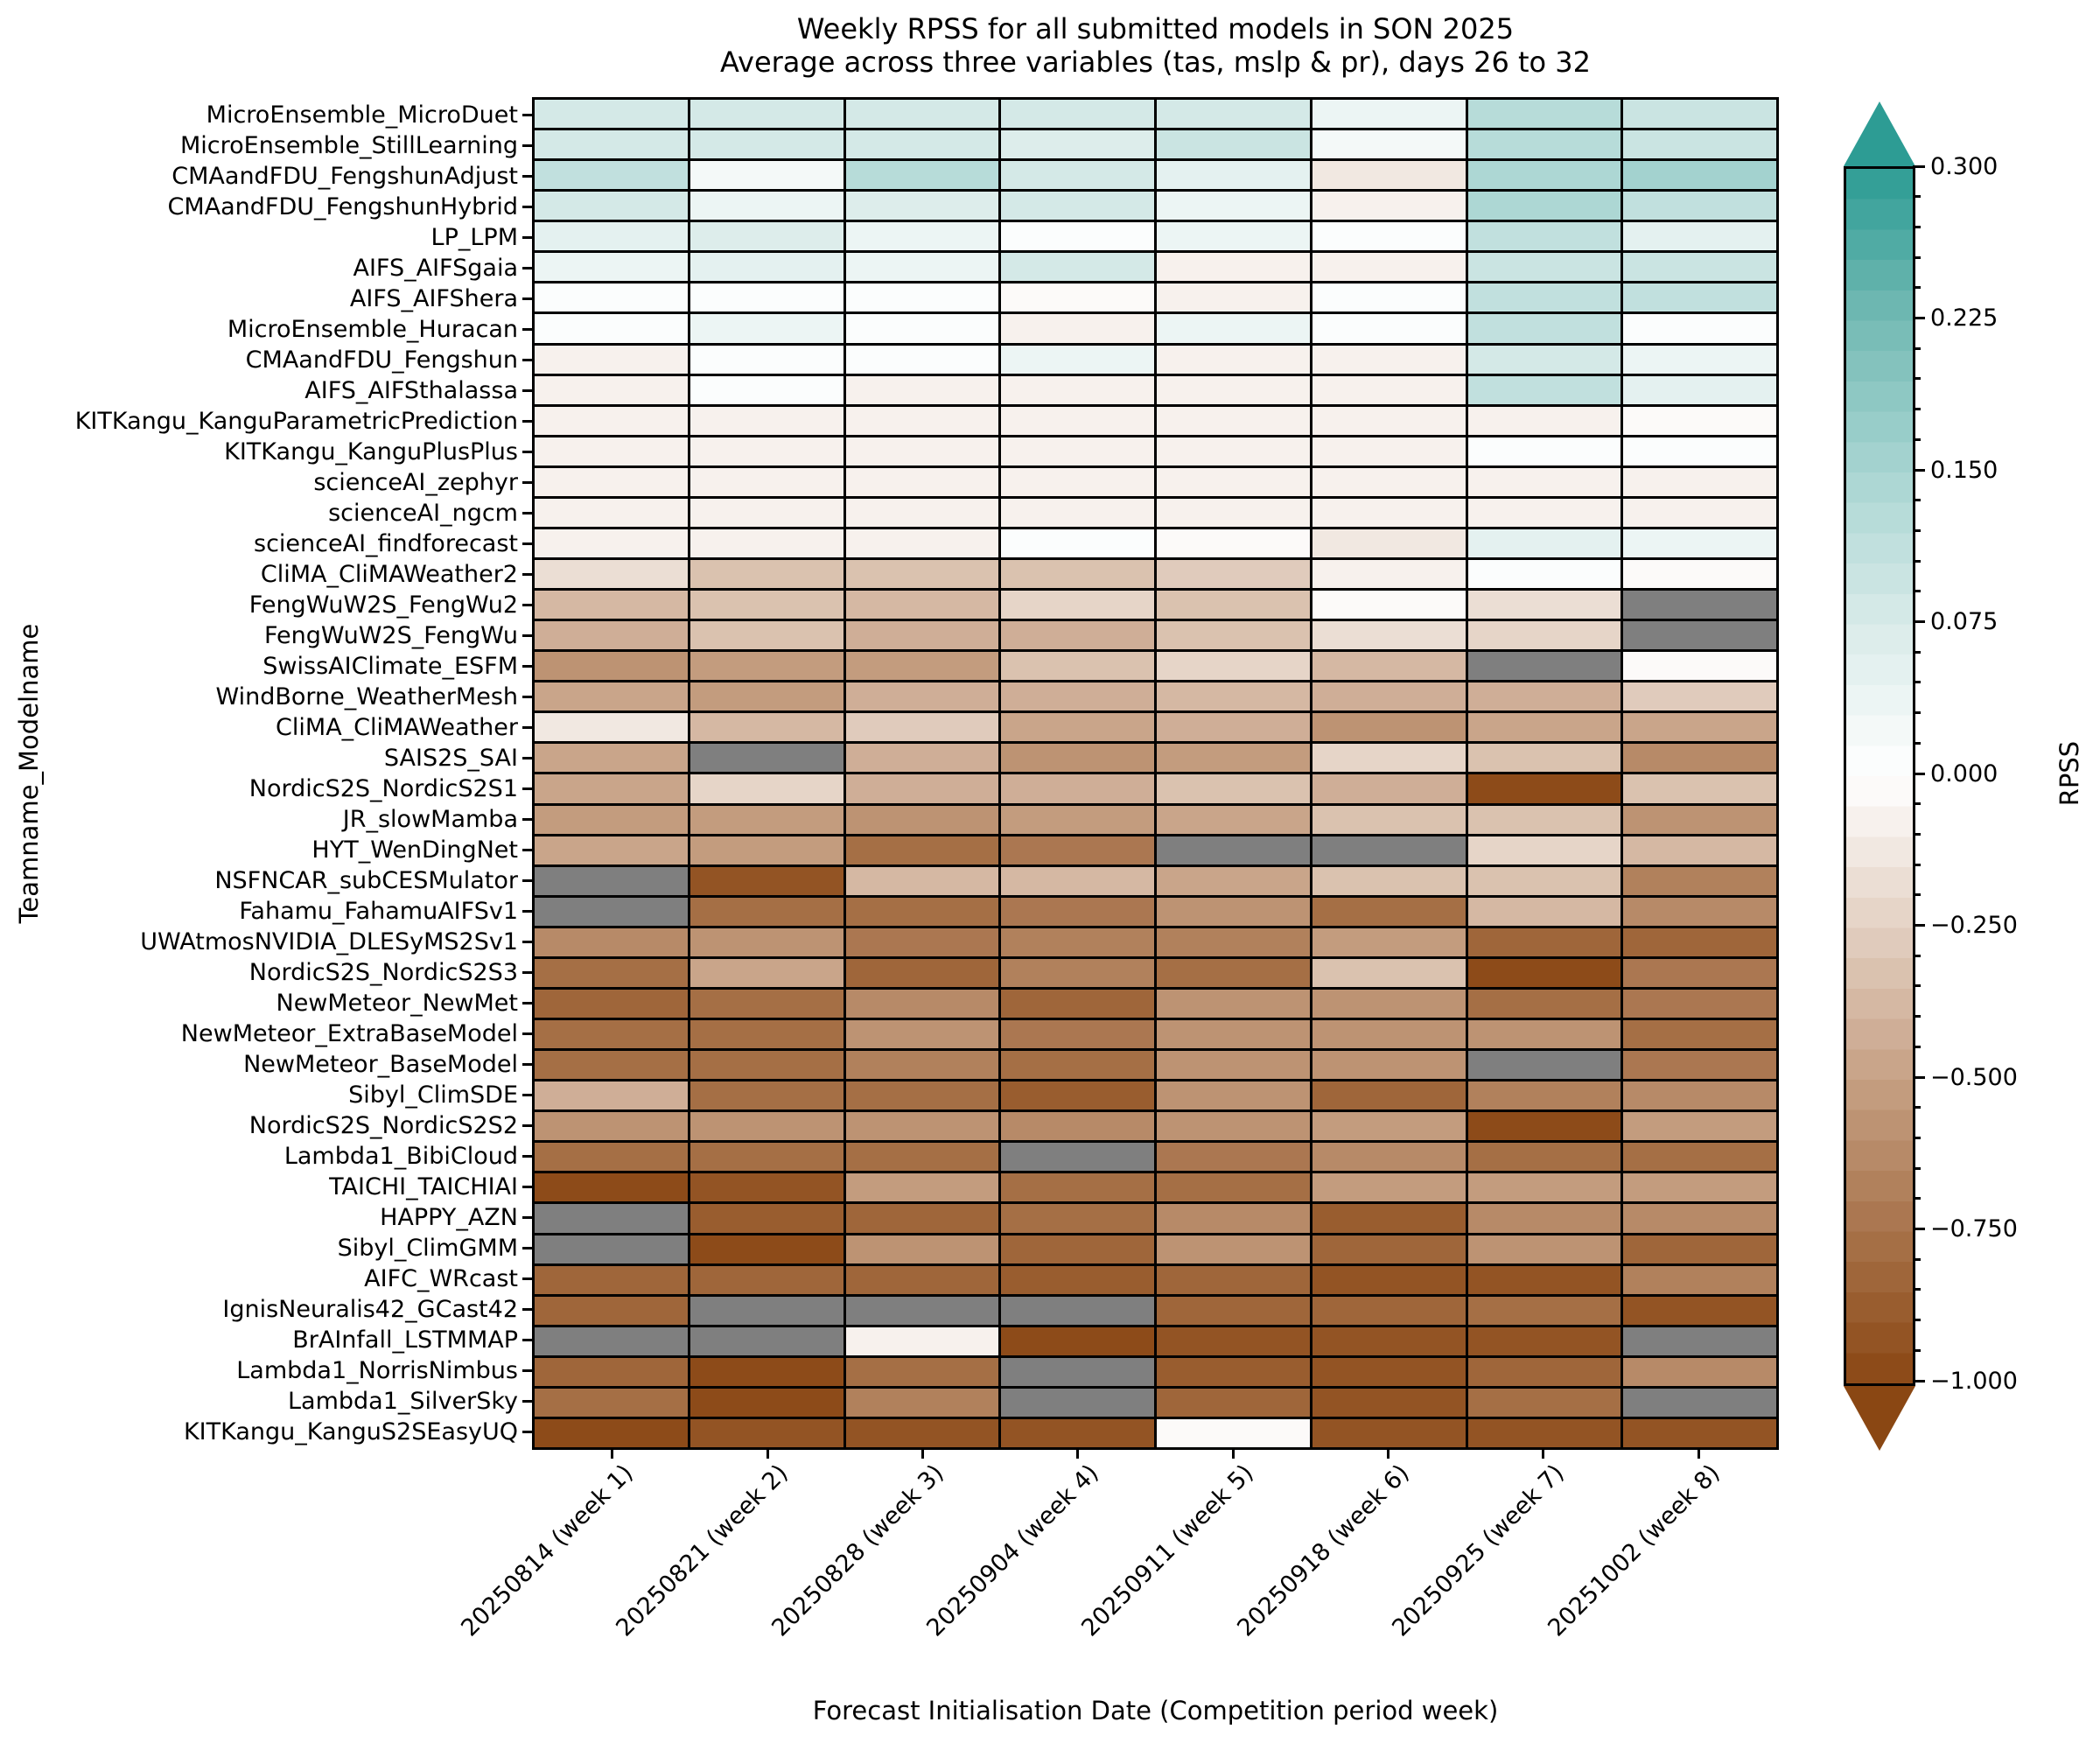 The width and height of the screenshot is (2100, 1750). What do you see at coordinates (389, 574) in the screenshot?
I see `row-label: CliMA_CliMAWeather2` at bounding box center [389, 574].